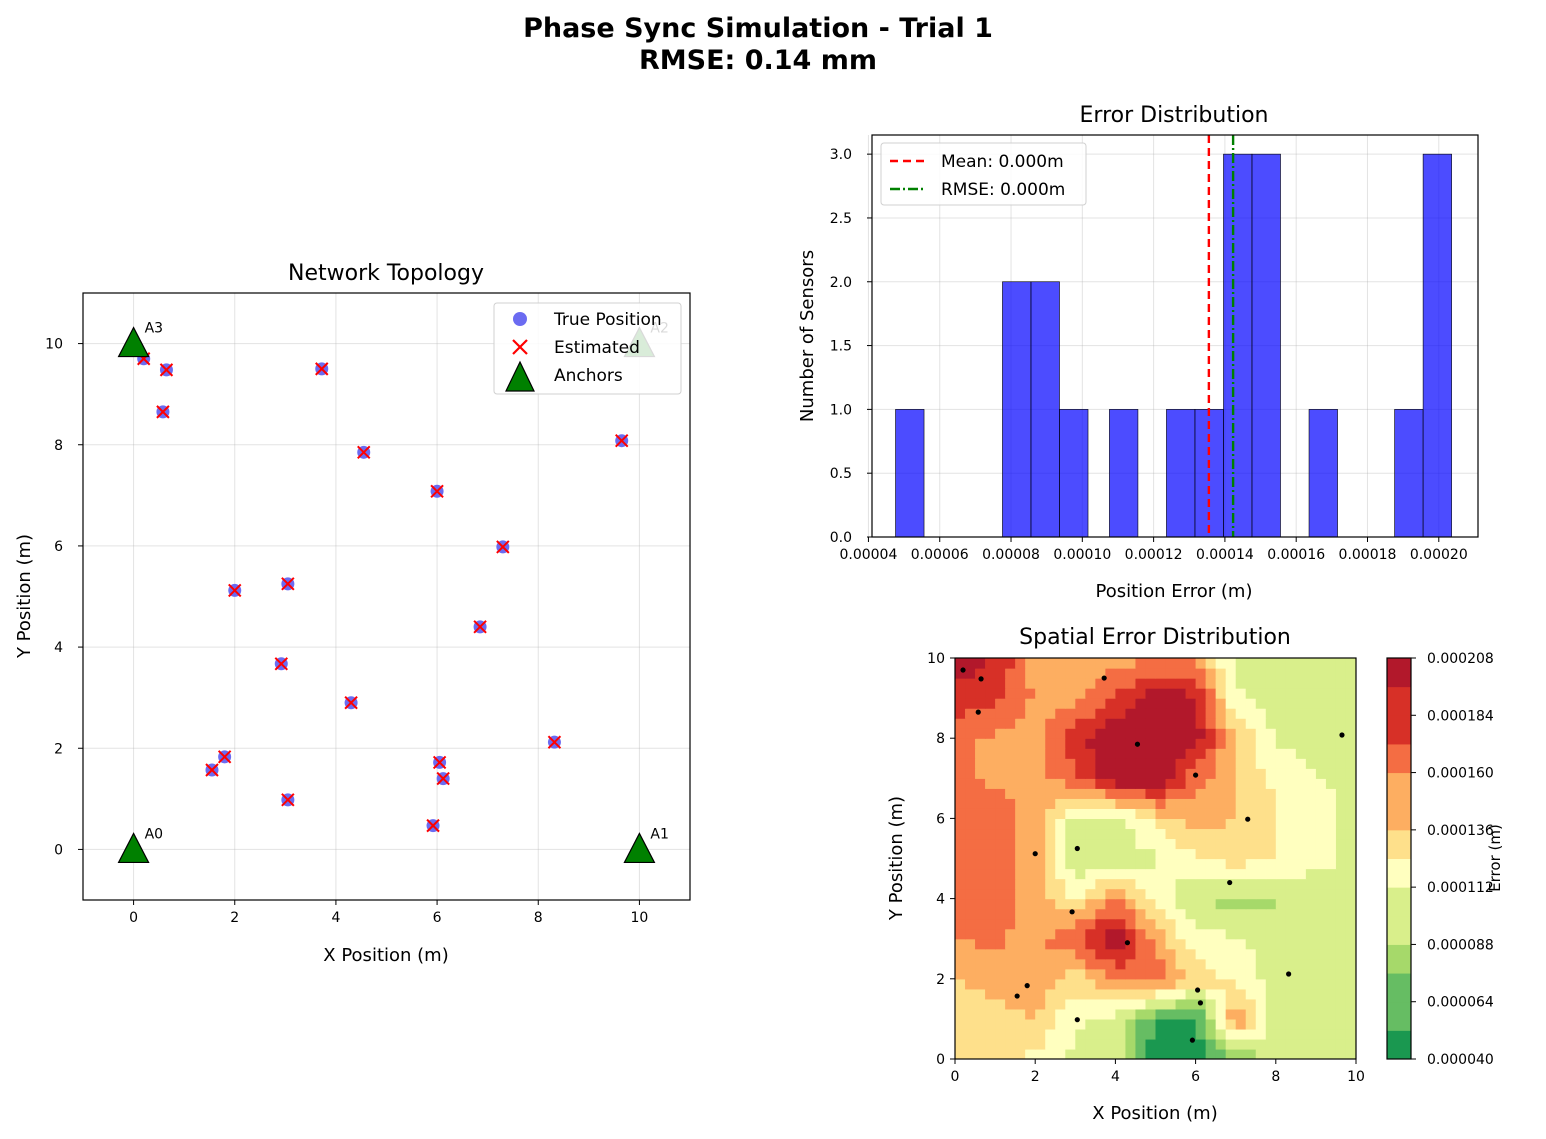 The height and width of the screenshot is (1139, 1546). What do you see at coordinates (1238, 345) in the screenshot?
I see `histogram-bar` at bounding box center [1238, 345].